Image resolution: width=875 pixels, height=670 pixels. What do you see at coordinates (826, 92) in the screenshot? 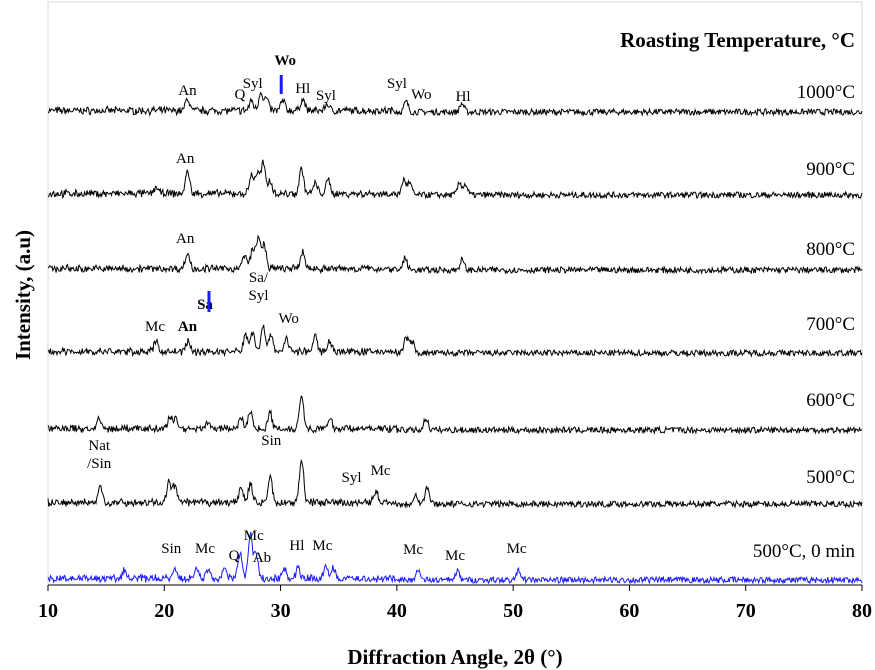
I see `series-label-1: 1000°C` at bounding box center [826, 92].